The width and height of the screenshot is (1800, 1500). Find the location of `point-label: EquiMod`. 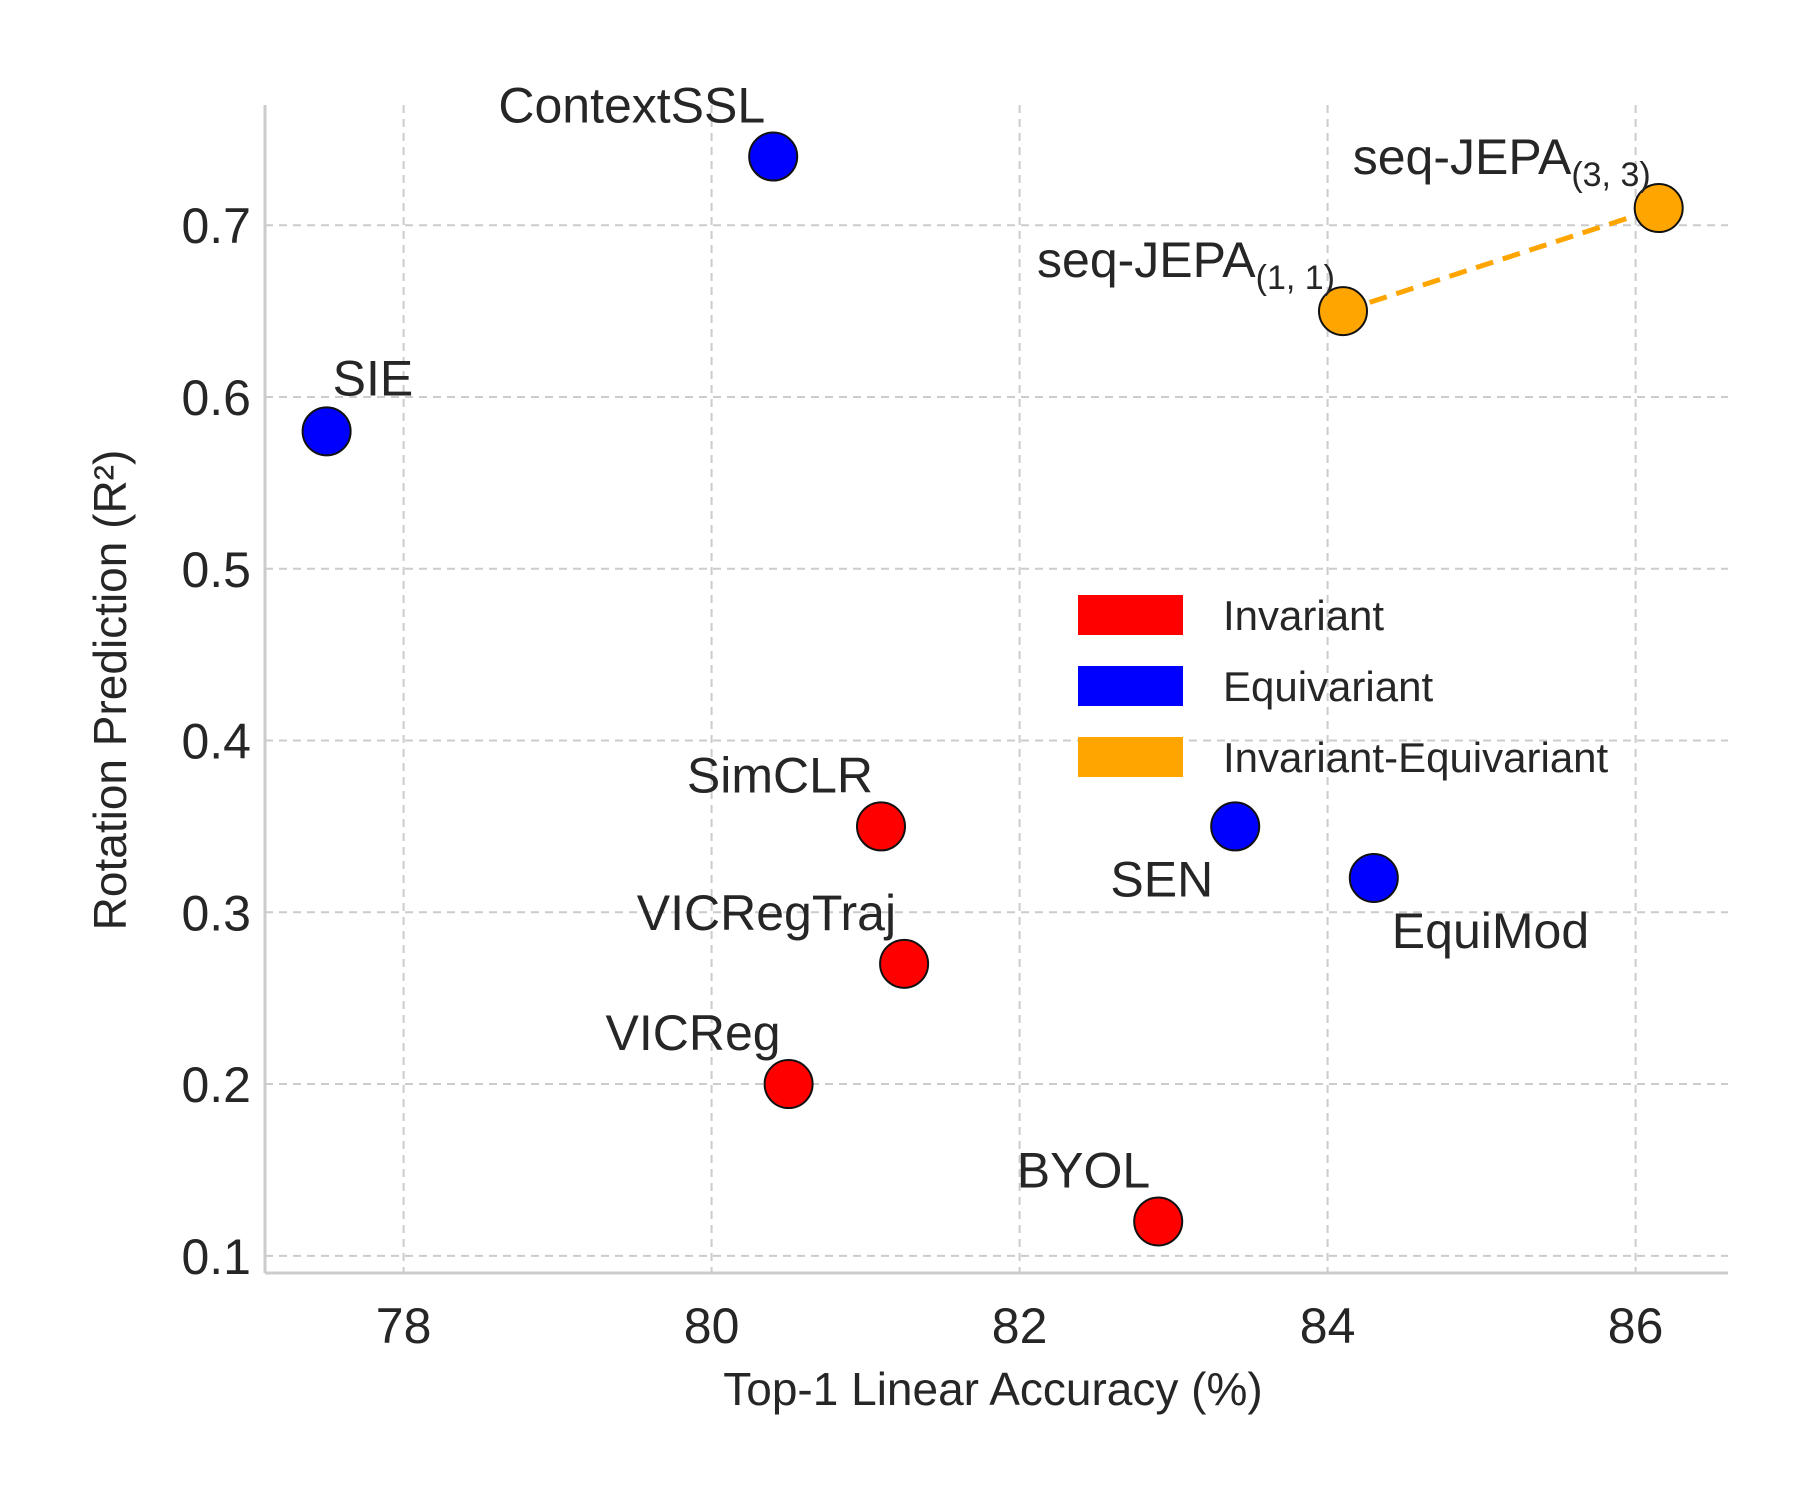

point-label: EquiMod is located at coordinates (1490, 931).